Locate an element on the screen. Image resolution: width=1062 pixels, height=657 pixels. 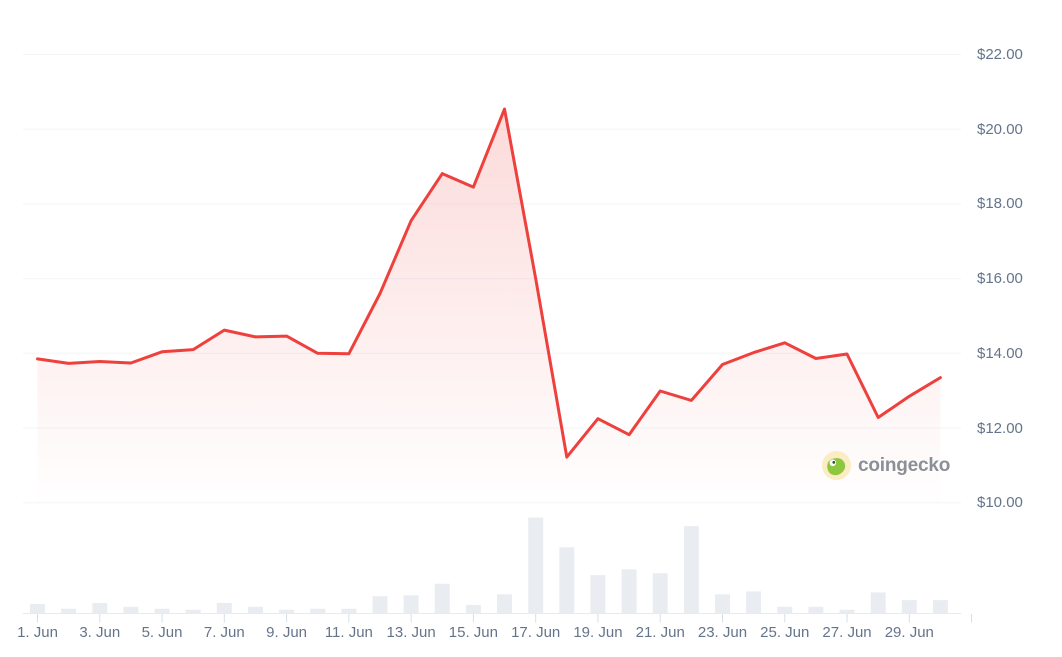
y-axis-tick-label: $22.00 is located at coordinates (1000, 54).